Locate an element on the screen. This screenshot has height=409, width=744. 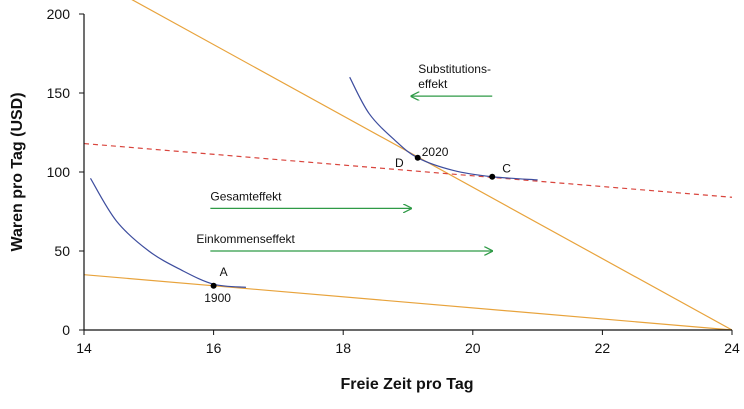
x-tick-label: 24 is located at coordinates (732, 348).